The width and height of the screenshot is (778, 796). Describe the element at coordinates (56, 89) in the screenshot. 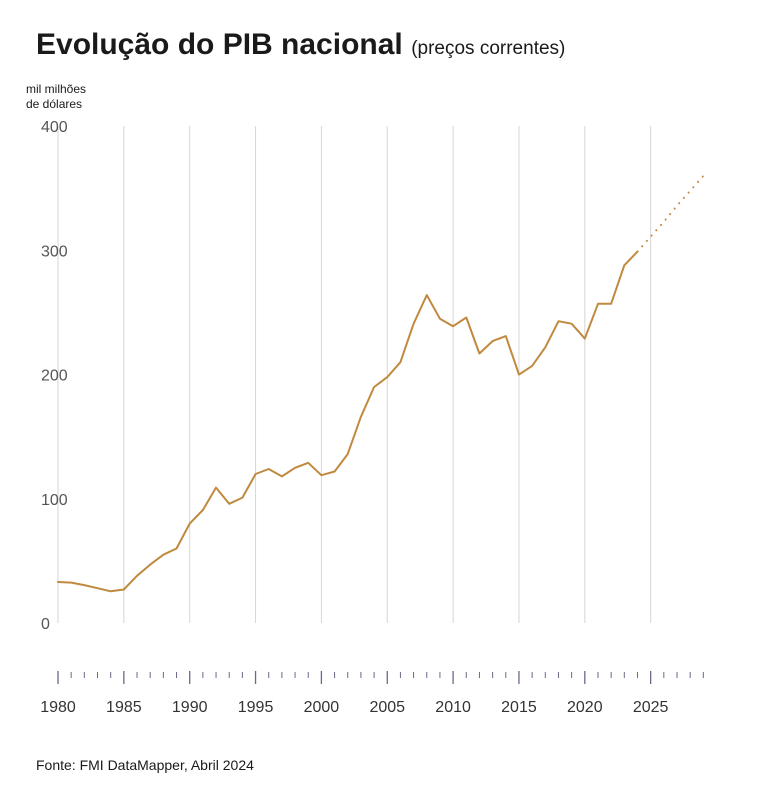

I see `unit-line-1: mil milhões` at that location.